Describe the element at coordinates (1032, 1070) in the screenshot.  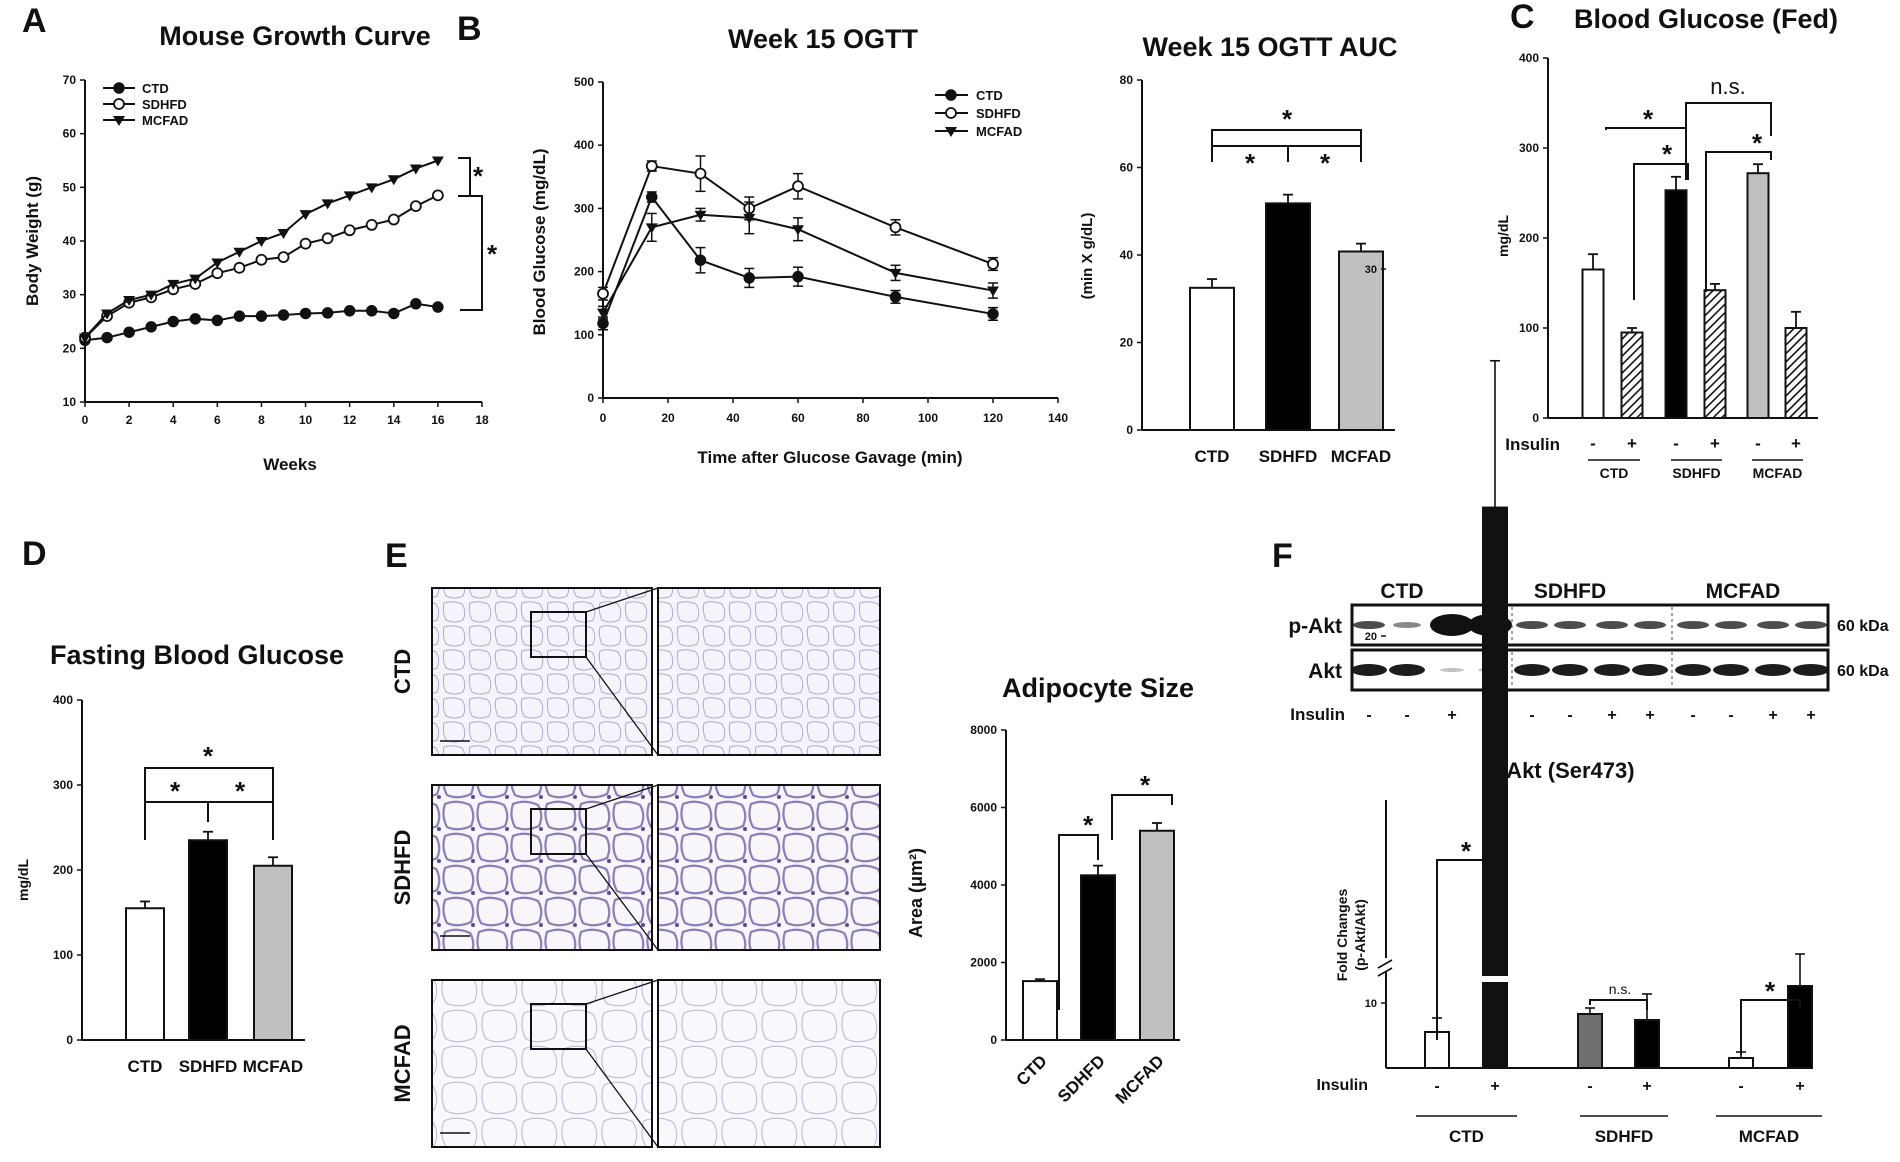
I see `chart-e-x-tick-label: CTD` at that location.